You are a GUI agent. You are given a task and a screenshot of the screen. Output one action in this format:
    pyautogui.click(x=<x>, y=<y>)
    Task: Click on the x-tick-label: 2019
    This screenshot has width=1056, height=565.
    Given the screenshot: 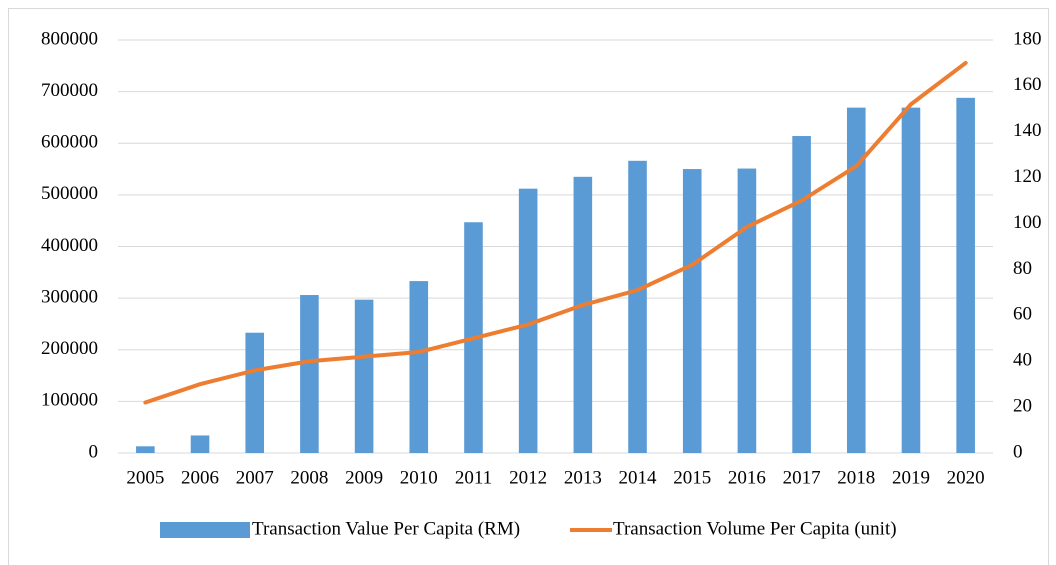 What is the action you would take?
    pyautogui.click(x=911, y=477)
    